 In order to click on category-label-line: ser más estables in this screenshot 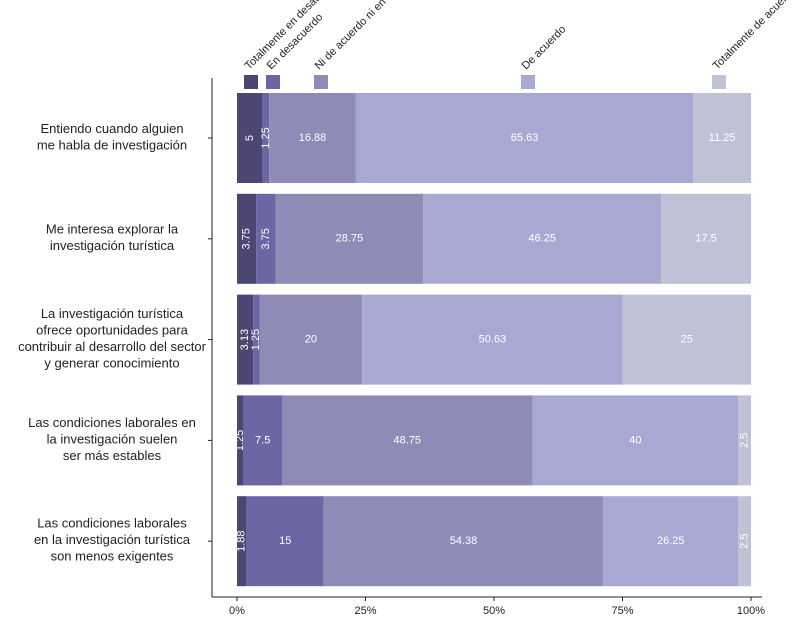, I will do `click(112, 455)`.